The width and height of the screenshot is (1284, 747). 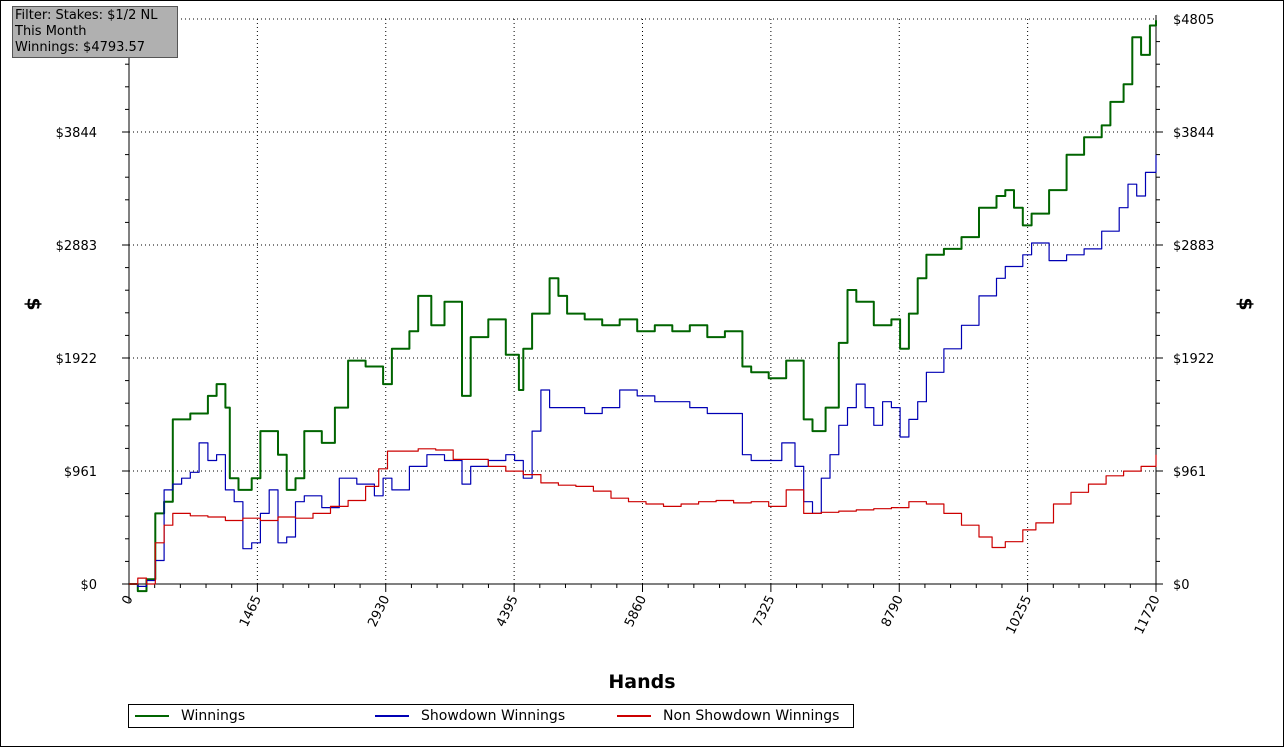 What do you see at coordinates (86, 15) in the screenshot?
I see `filter-label: Filter: Stakes: $1/2 NL` at bounding box center [86, 15].